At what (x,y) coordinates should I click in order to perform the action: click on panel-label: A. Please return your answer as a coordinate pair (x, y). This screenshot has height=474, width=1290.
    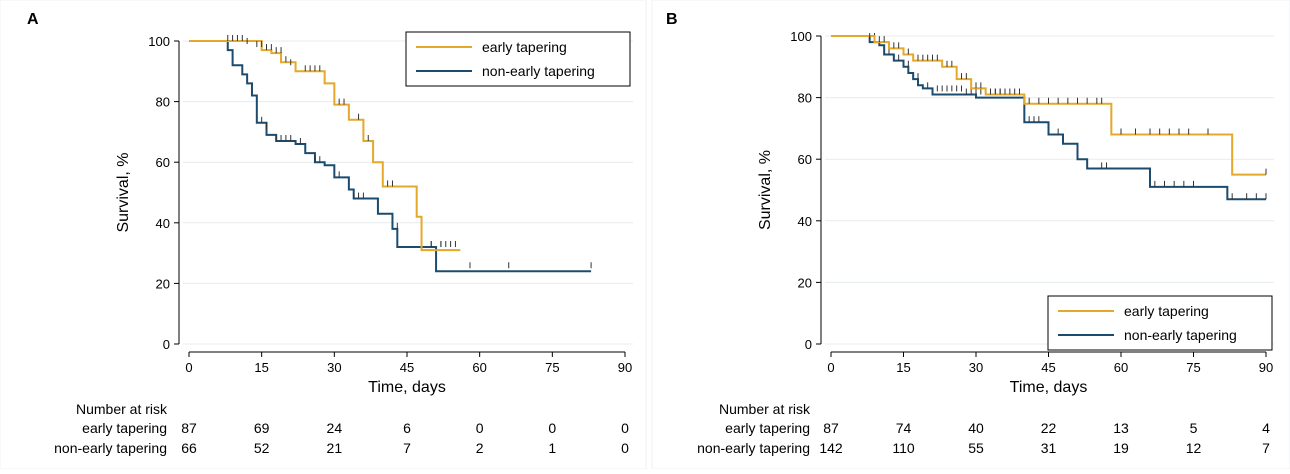
    Looking at the image, I should click on (33, 19).